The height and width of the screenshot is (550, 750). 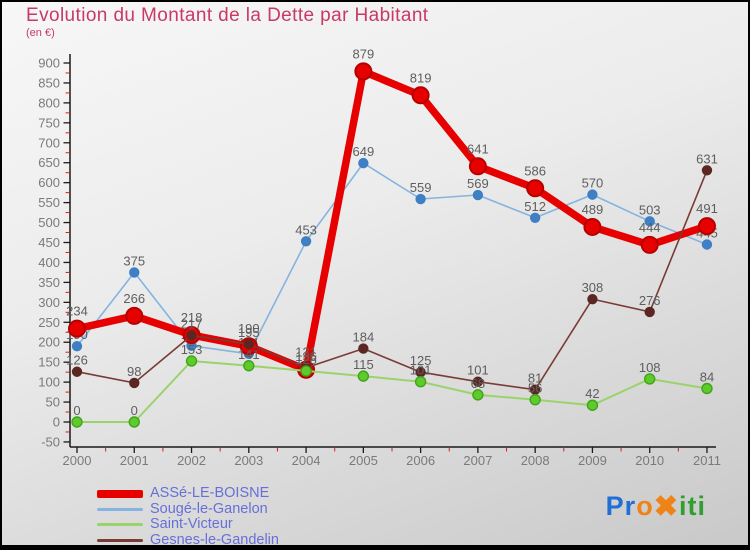 What do you see at coordinates (120, 509) in the screenshot?
I see `legend-swatch-souge` at bounding box center [120, 509].